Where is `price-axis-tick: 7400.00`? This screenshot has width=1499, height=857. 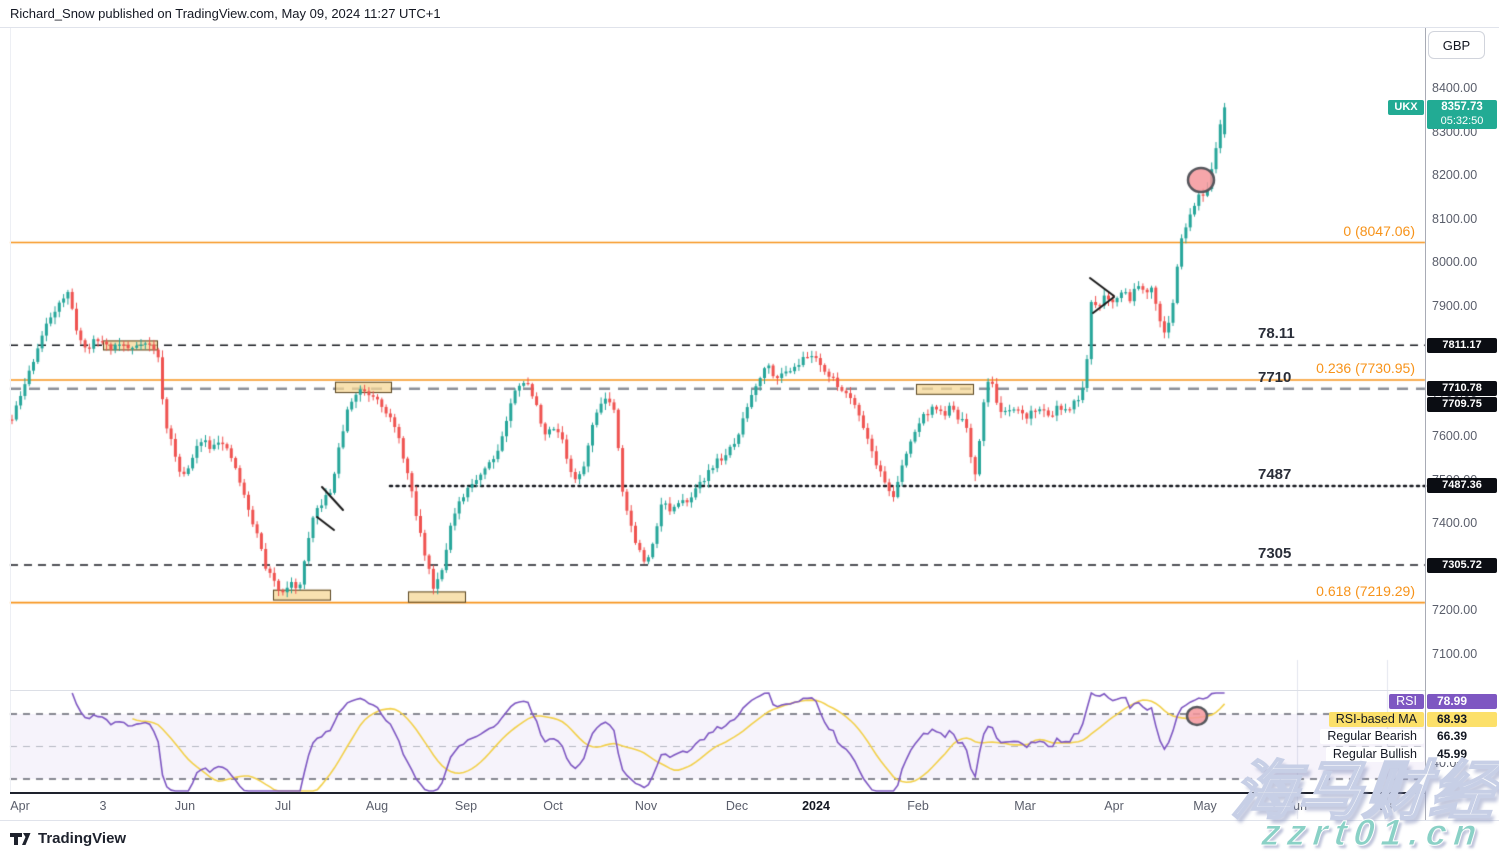
price-axis-tick: 7400.00 is located at coordinates (1455, 523).